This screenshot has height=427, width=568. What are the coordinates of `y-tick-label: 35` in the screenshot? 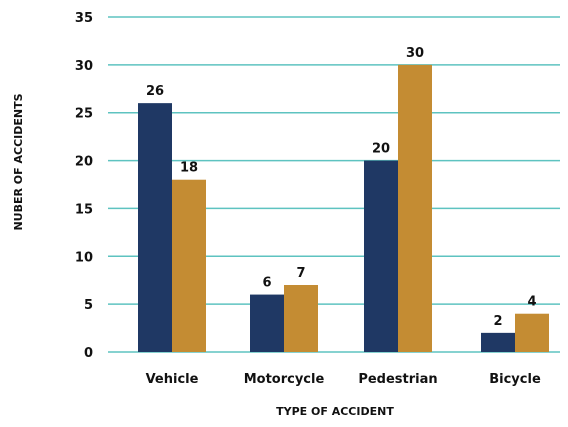 It's located at (84, 18).